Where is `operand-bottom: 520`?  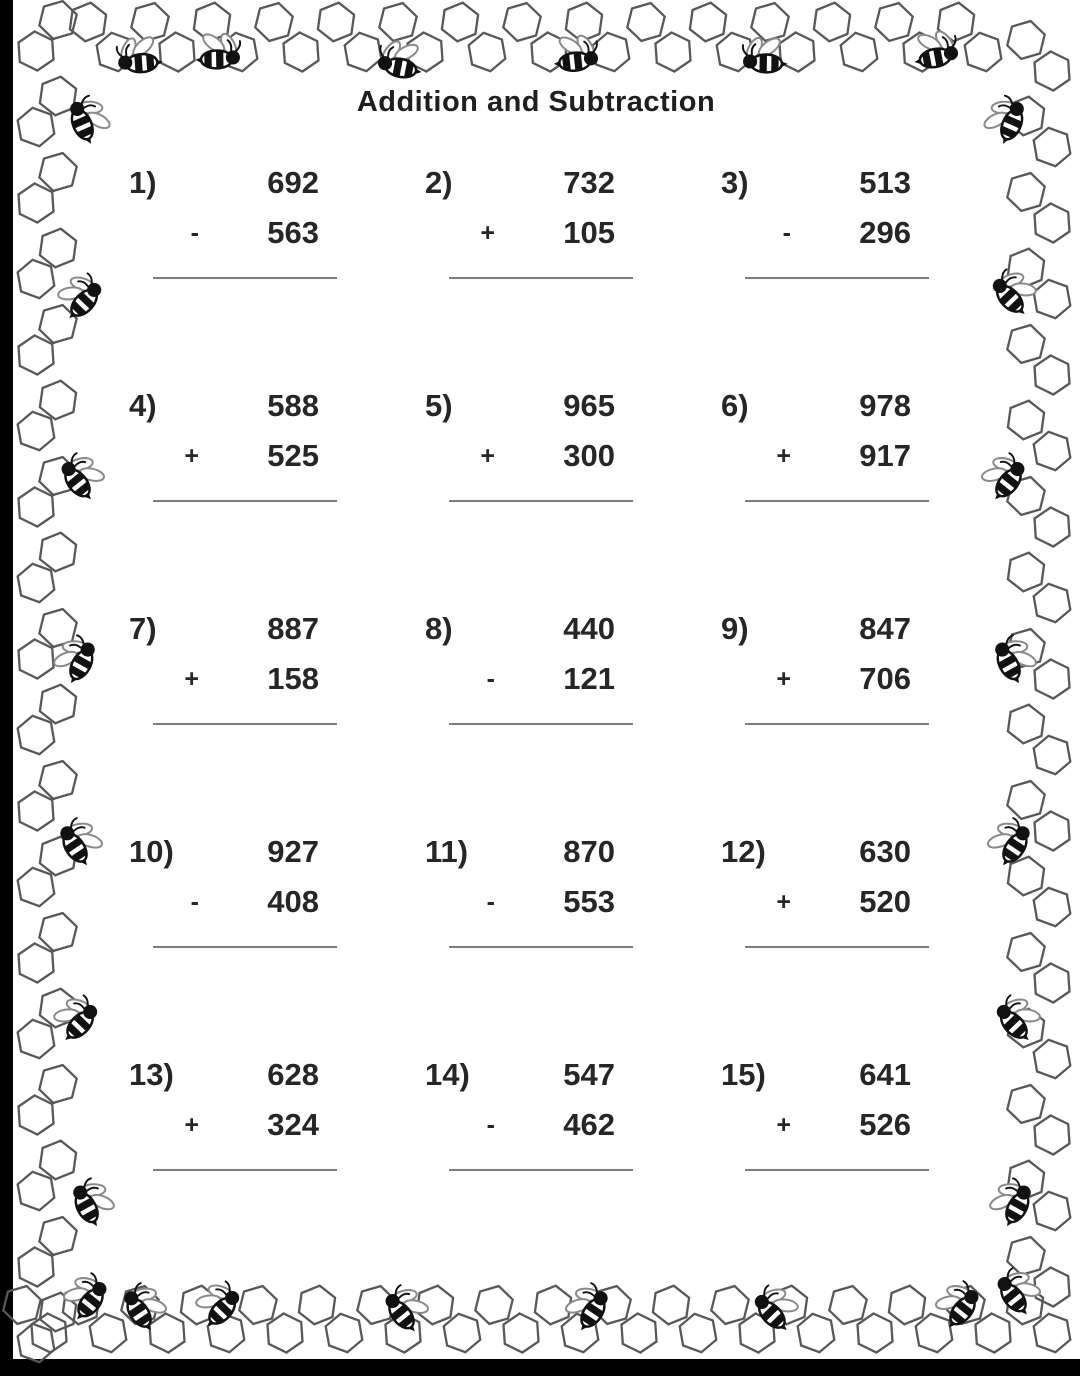 operand-bottom: 520 is located at coordinates (885, 901).